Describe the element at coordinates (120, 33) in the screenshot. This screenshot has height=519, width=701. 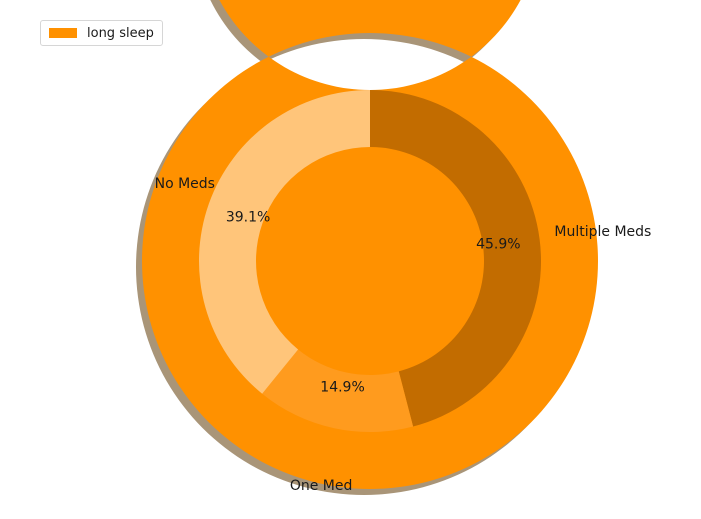
I see `legend-label-long-sleep: long sleep` at that location.